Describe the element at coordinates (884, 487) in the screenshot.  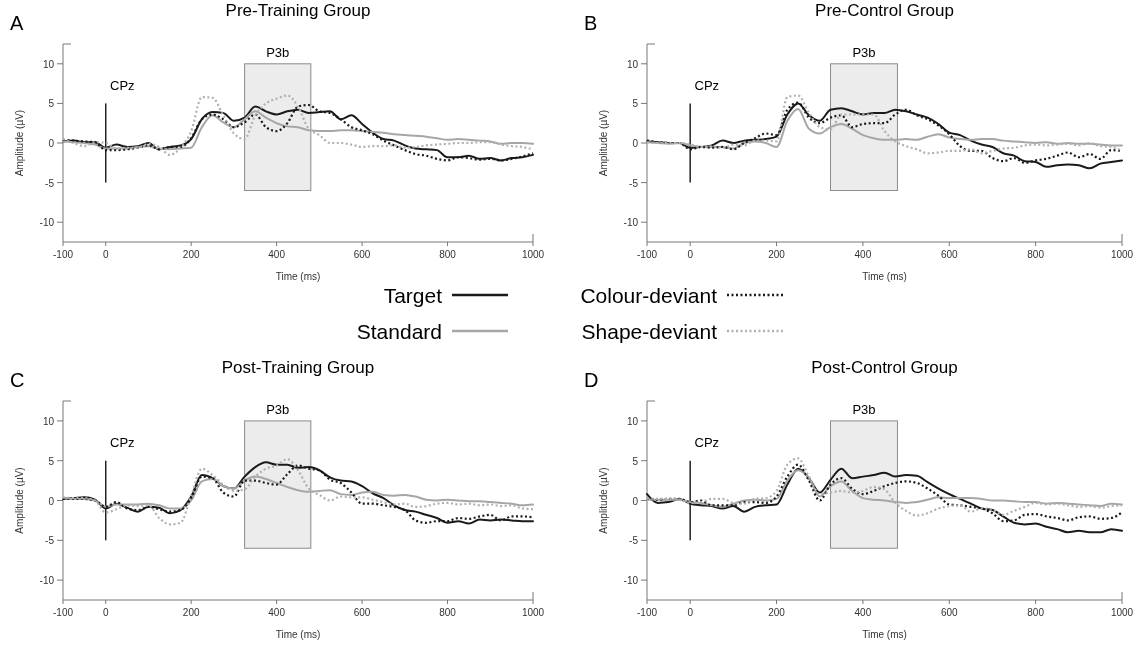
I see `line-series` at that location.